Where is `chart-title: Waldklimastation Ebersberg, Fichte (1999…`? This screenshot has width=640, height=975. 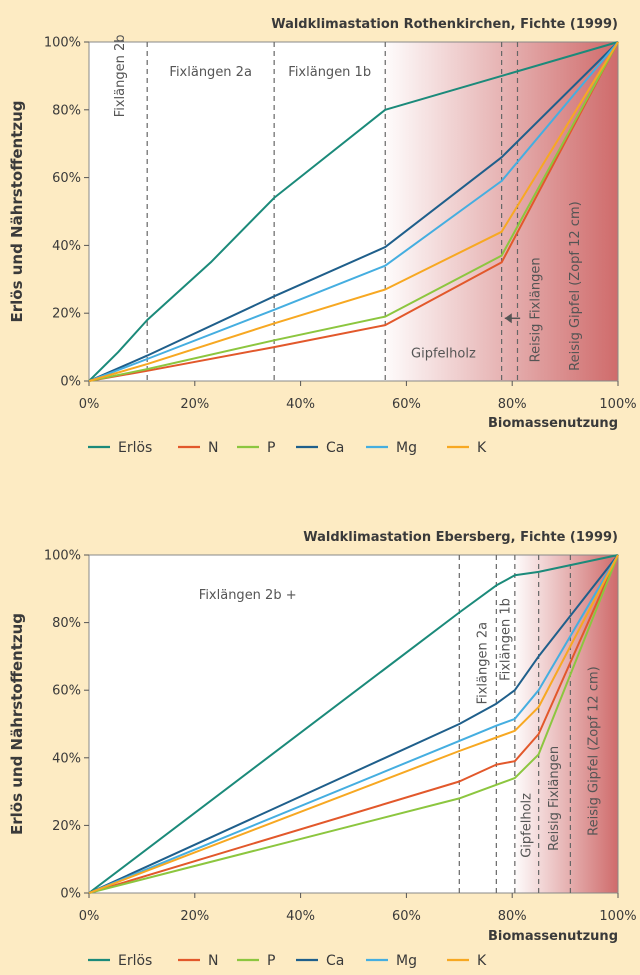
chart-title: Waldklimastation Ebersberg, Fichte (1999… is located at coordinates (460, 537).